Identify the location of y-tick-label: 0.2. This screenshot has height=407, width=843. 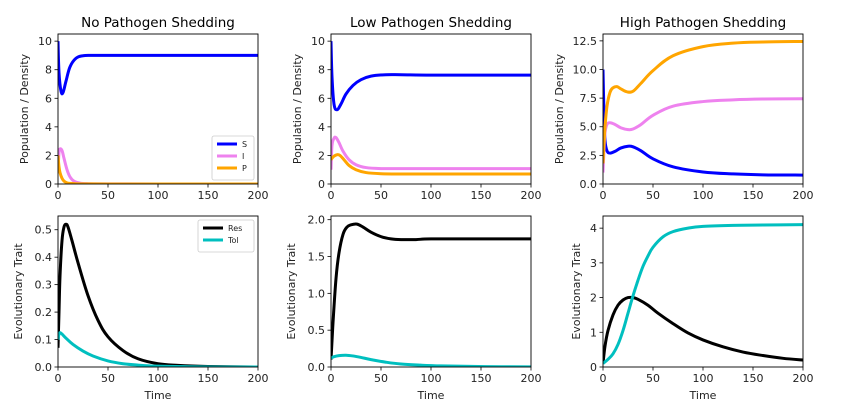
(44, 312).